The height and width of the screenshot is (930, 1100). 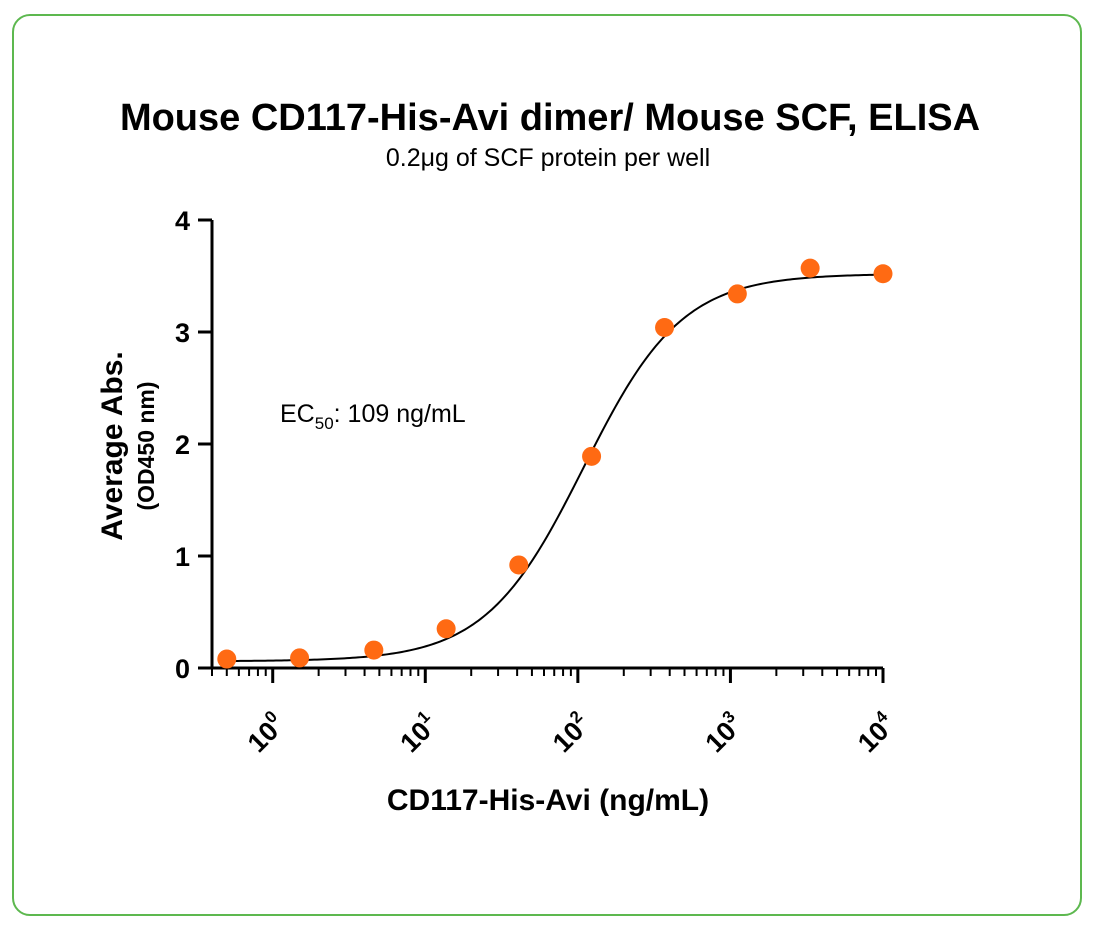 I want to click on y-tick-label-0: 0, so click(x=182, y=669).